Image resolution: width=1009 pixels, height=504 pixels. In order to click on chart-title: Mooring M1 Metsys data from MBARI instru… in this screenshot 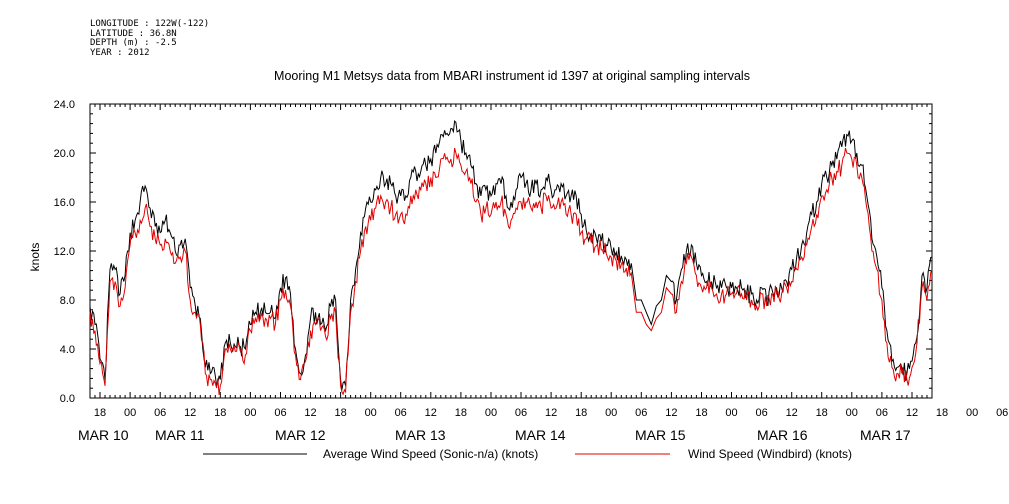, I will do `click(512, 76)`.